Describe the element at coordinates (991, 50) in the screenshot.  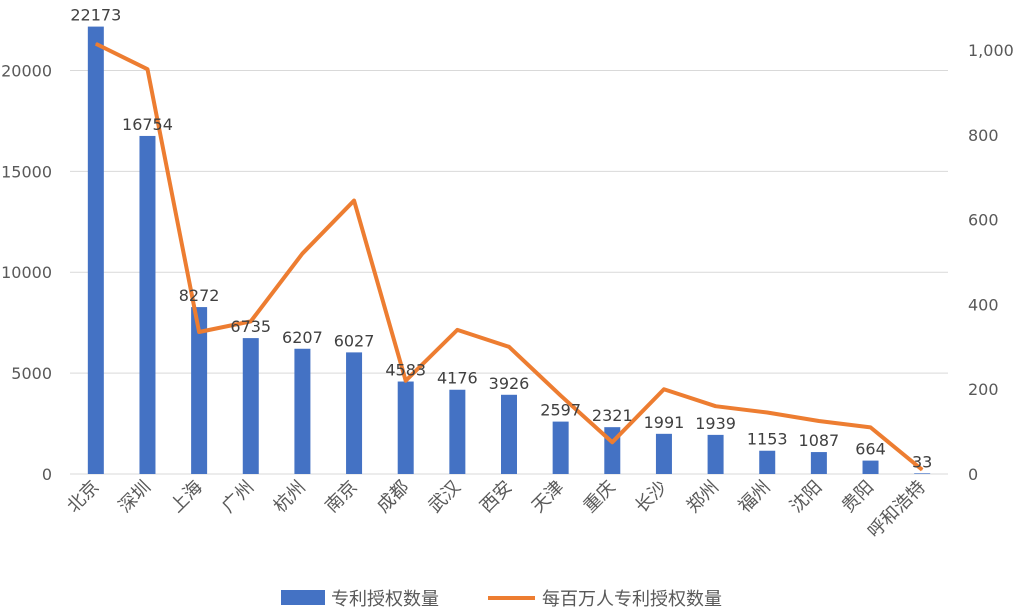
I see `right-tick-label: 1,000` at that location.